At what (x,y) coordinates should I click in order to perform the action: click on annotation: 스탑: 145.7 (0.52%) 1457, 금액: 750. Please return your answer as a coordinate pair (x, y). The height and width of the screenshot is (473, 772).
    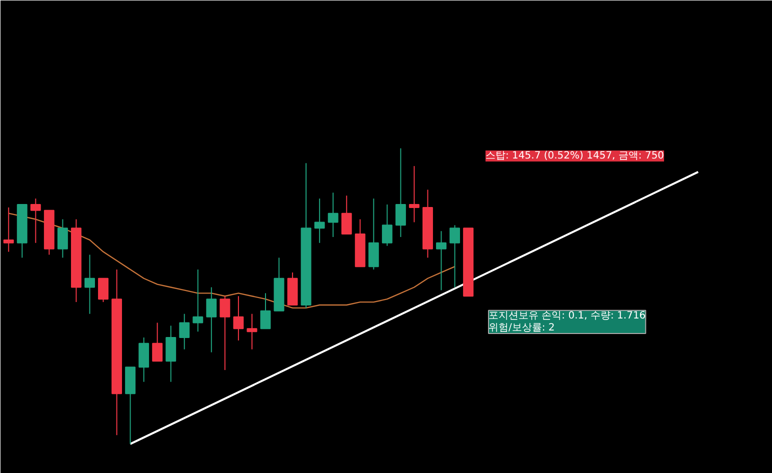
    Looking at the image, I should click on (575, 156).